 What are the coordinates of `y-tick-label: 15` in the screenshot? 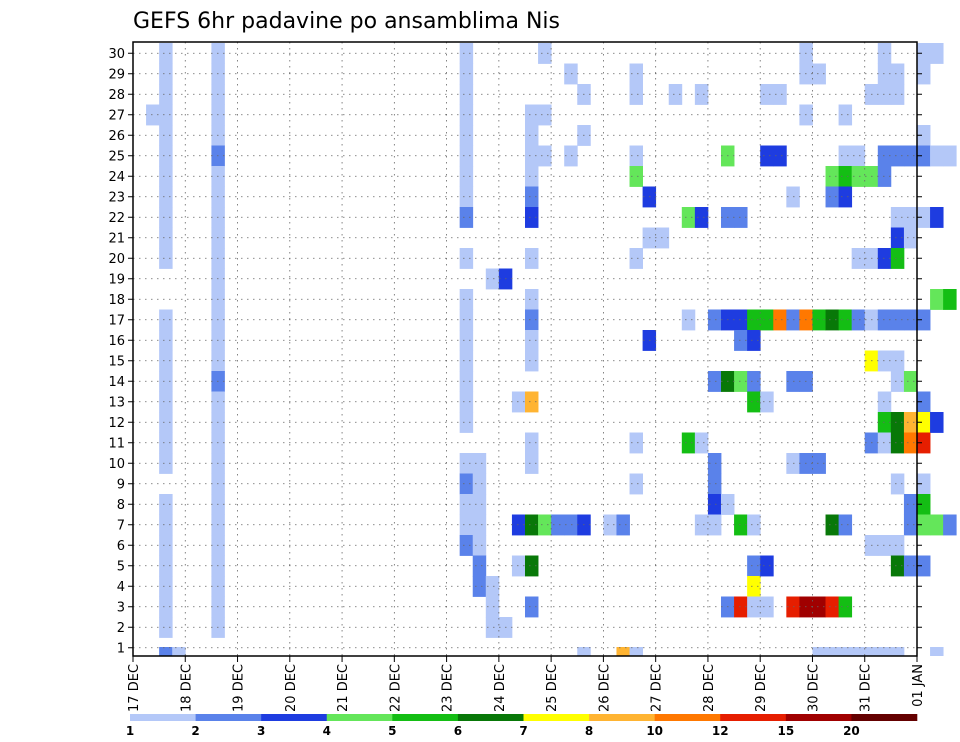 It's located at (116, 361).